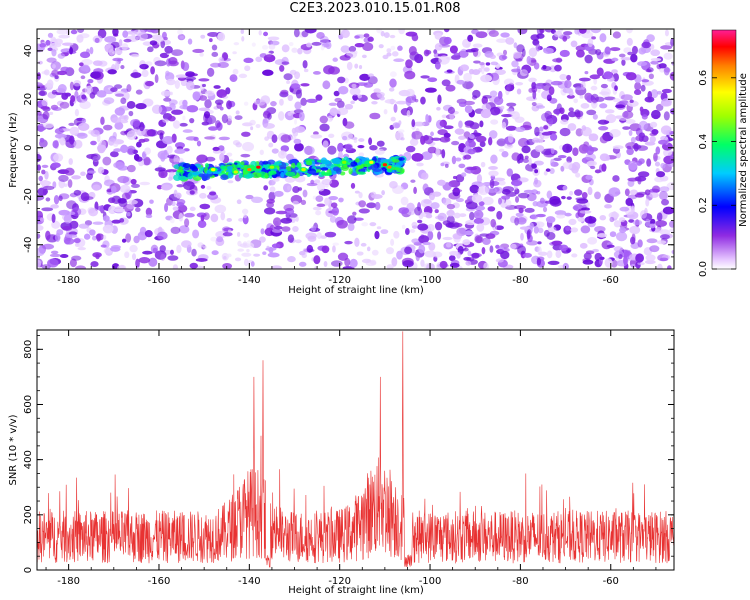 The image size is (750, 600). I want to click on bottom-xtick-label: -180, so click(68, 581).